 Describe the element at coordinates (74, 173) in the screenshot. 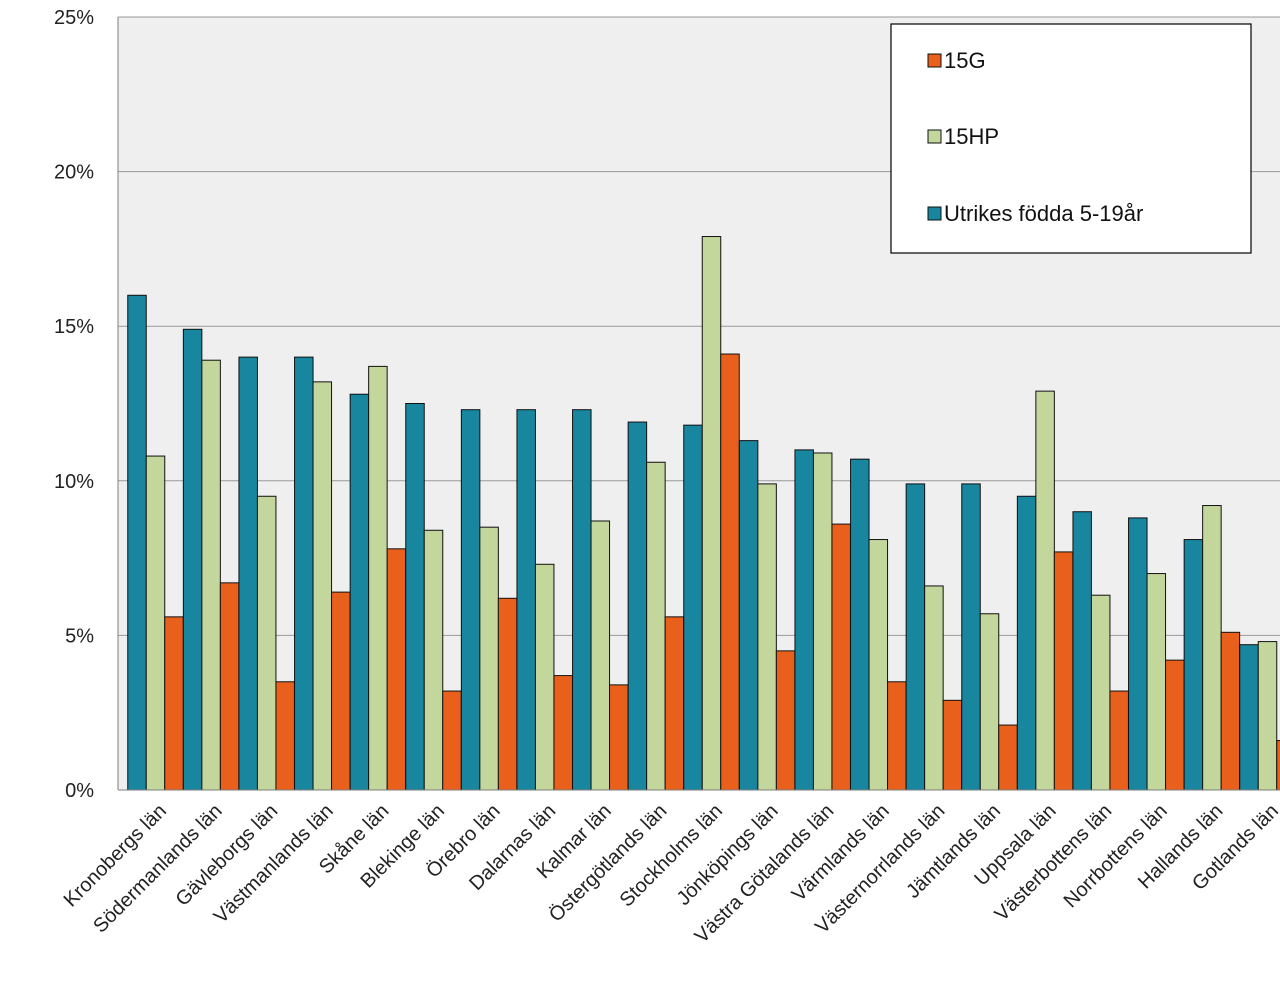

I see `y-tick-label: 20%` at that location.